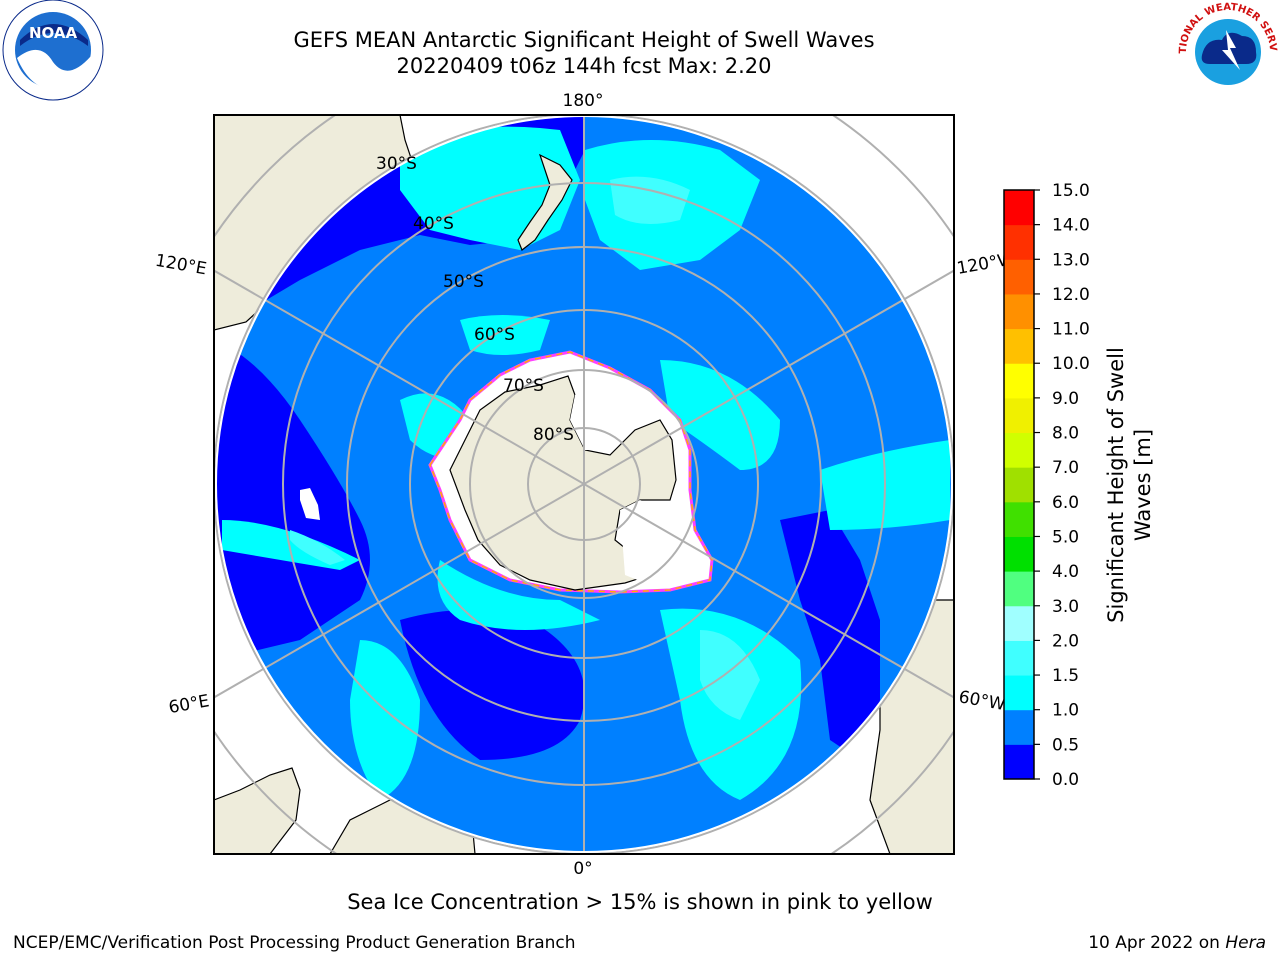 This screenshot has width=1280, height=960. Describe the element at coordinates (545, 202) in the screenshot. I see `new-zealand-land` at that location.